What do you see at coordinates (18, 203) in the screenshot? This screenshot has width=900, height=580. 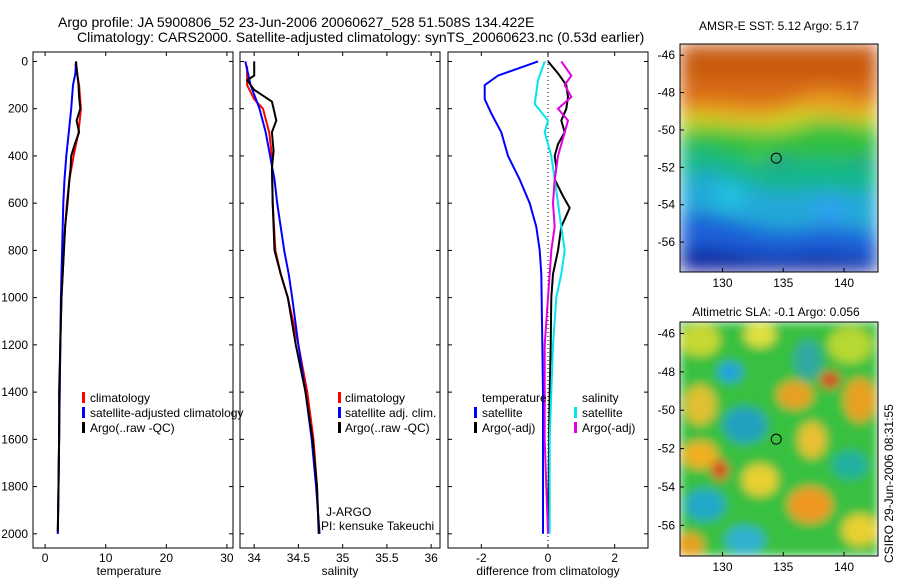 I see `y-tick-label: 600` at bounding box center [18, 203].